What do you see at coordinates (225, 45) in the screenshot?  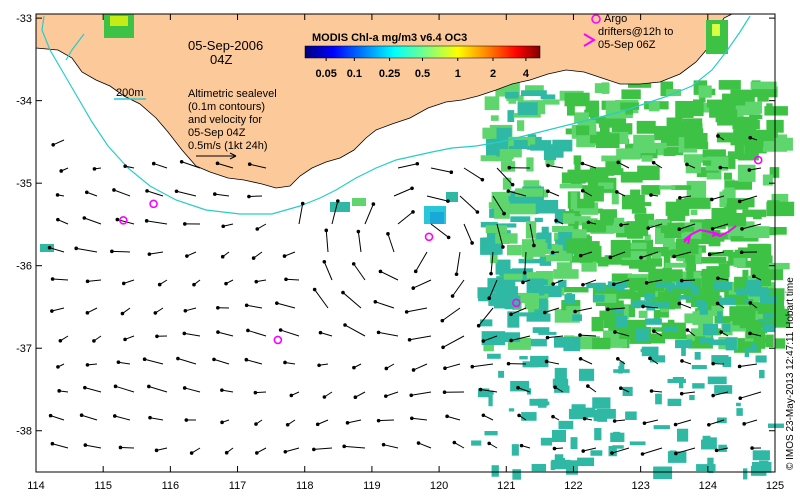 I see `date-label: 05-Sep-2006` at bounding box center [225, 45].